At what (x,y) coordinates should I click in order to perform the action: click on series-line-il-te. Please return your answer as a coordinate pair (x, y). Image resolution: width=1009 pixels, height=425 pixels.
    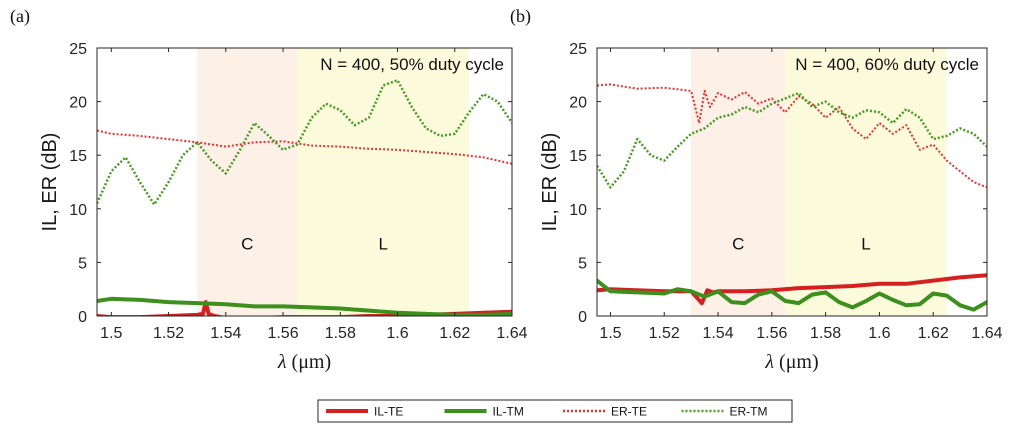
    Looking at the image, I should click on (792, 289).